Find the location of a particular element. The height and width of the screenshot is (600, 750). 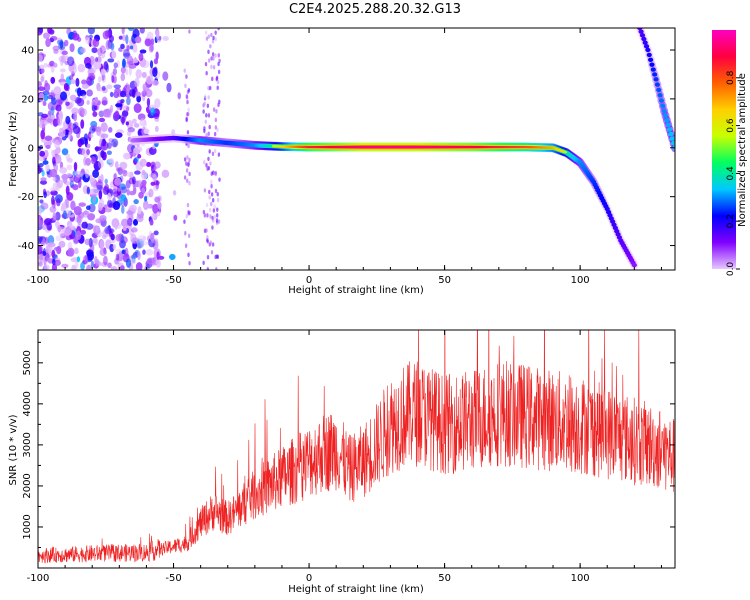

colorbar-label: Normalized spectral amplitude is located at coordinates (742, 150).